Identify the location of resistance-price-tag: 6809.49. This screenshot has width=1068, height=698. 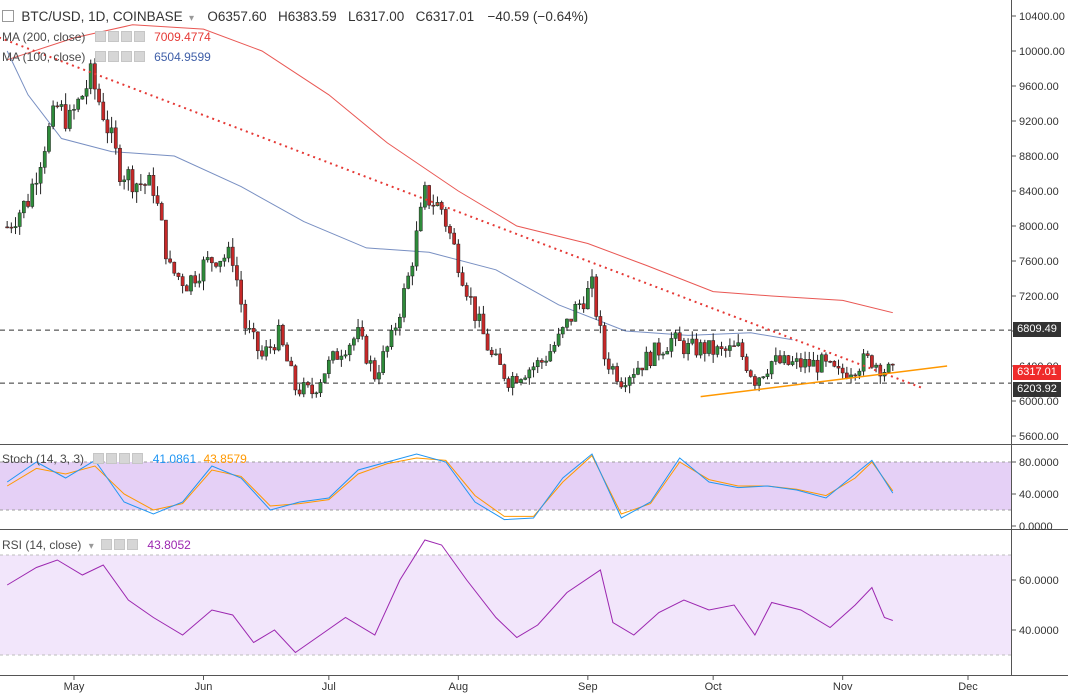
(1037, 329).